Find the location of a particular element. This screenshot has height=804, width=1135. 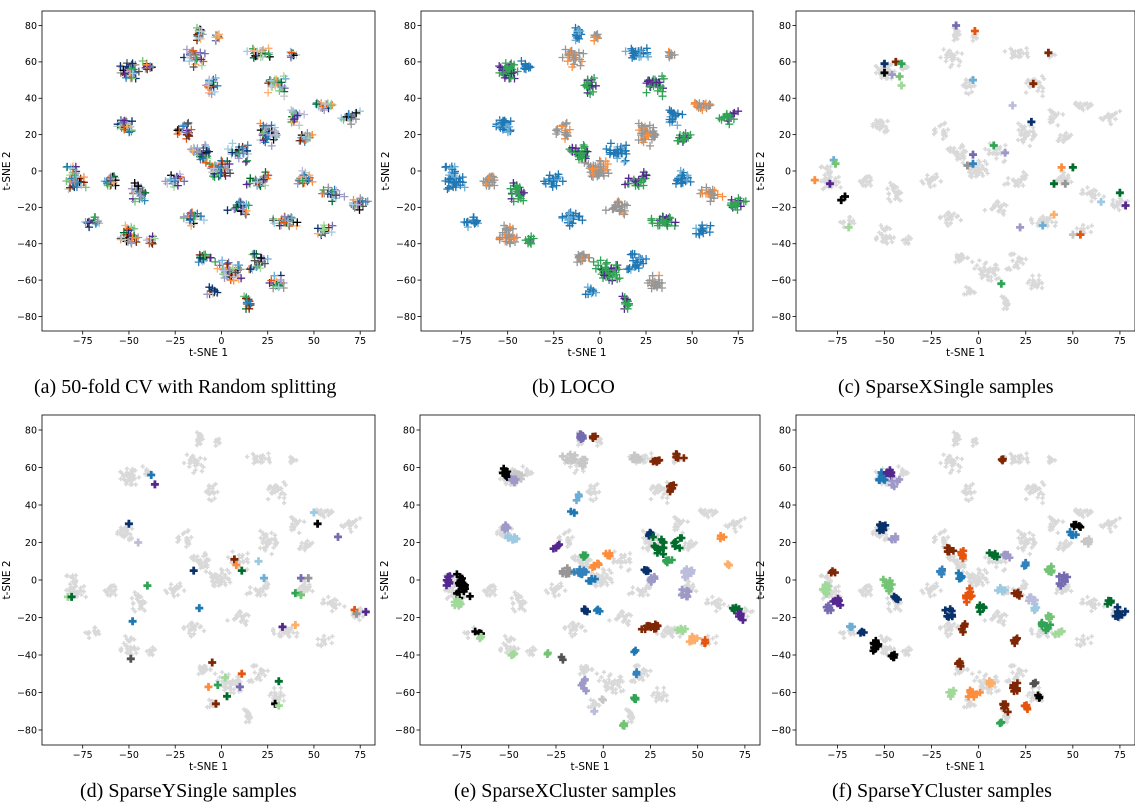

x-axis-label: t-SNE 1 is located at coordinates (208, 353).